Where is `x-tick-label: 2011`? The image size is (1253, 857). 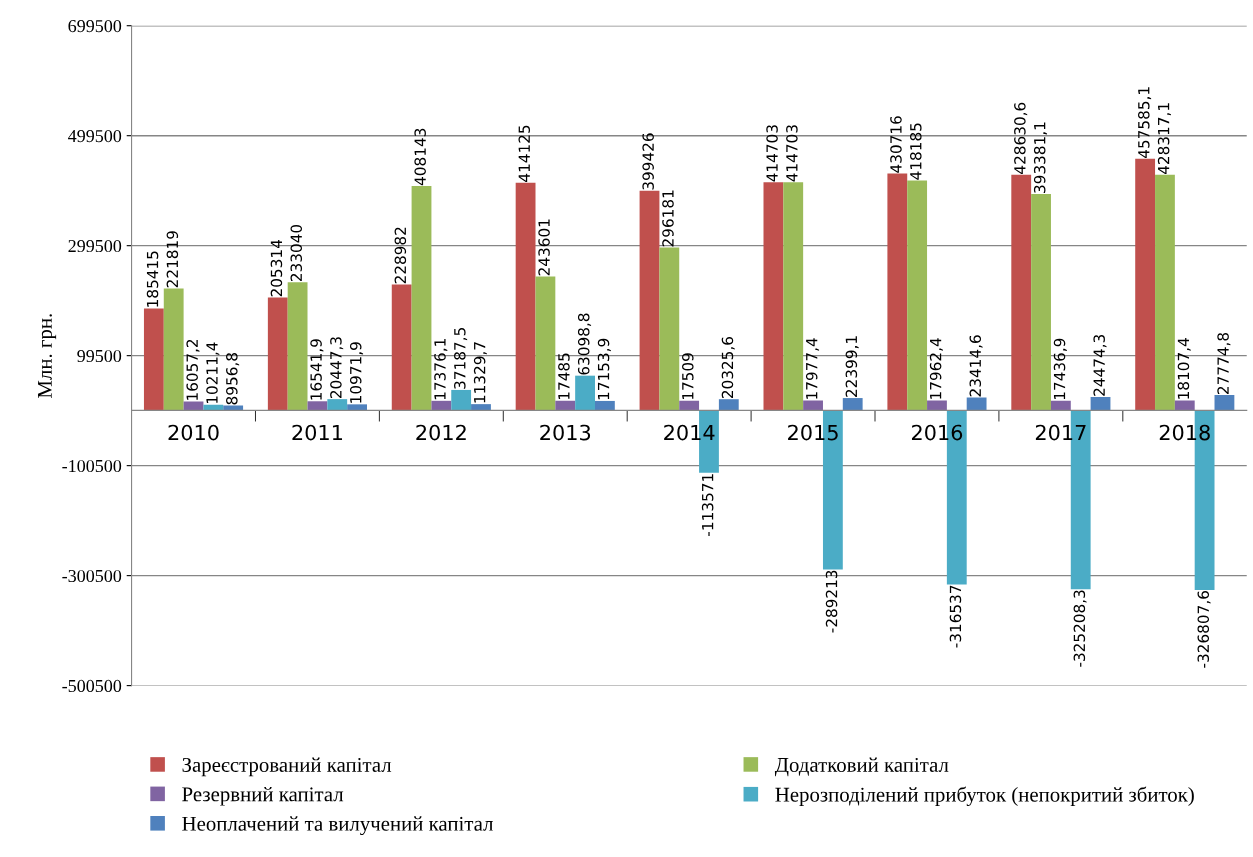
x-tick-label: 2011 is located at coordinates (317, 432).